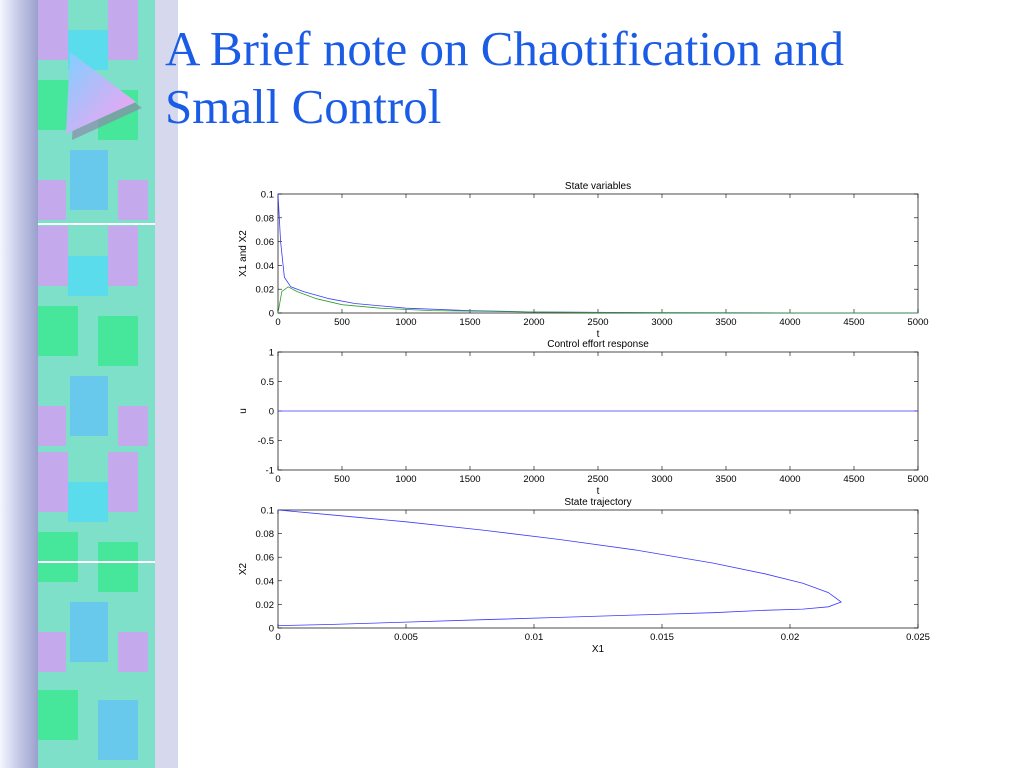 The image size is (1024, 768). What do you see at coordinates (270, 471) in the screenshot?
I see `y-tick-label: -1` at bounding box center [270, 471].